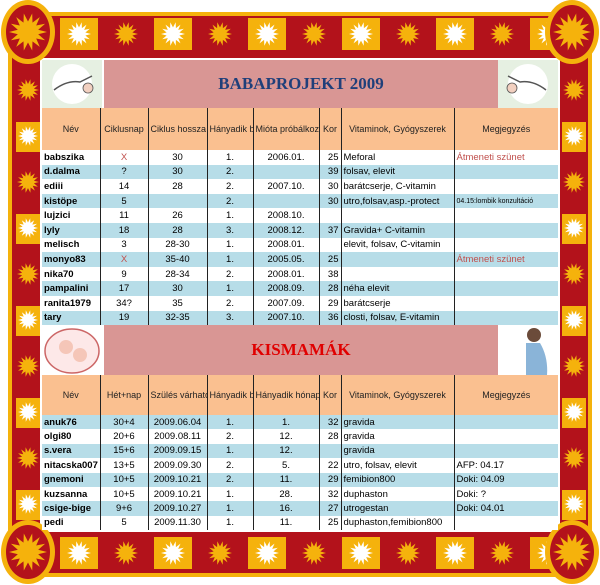 This screenshot has width=600, height=585. What do you see at coordinates (505, 508) in the screenshot?
I see `table-cell: Doki: 04.01` at bounding box center [505, 508].